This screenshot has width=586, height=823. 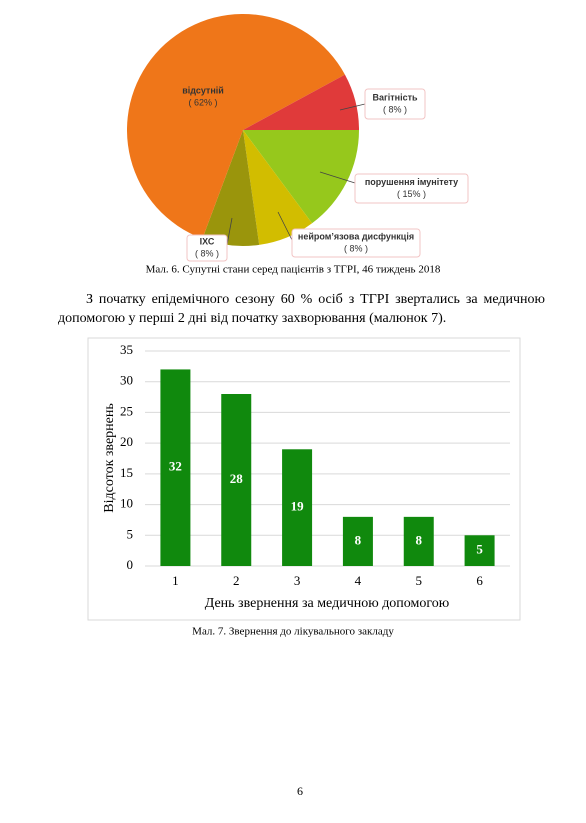 I want to click on slice-label: відсутній, so click(x=203, y=90).